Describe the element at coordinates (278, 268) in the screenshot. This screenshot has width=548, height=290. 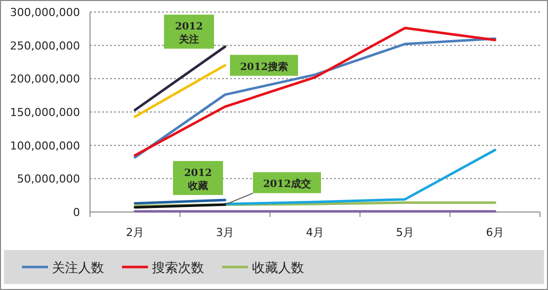
I see `legend-label: 收藏人数` at that location.